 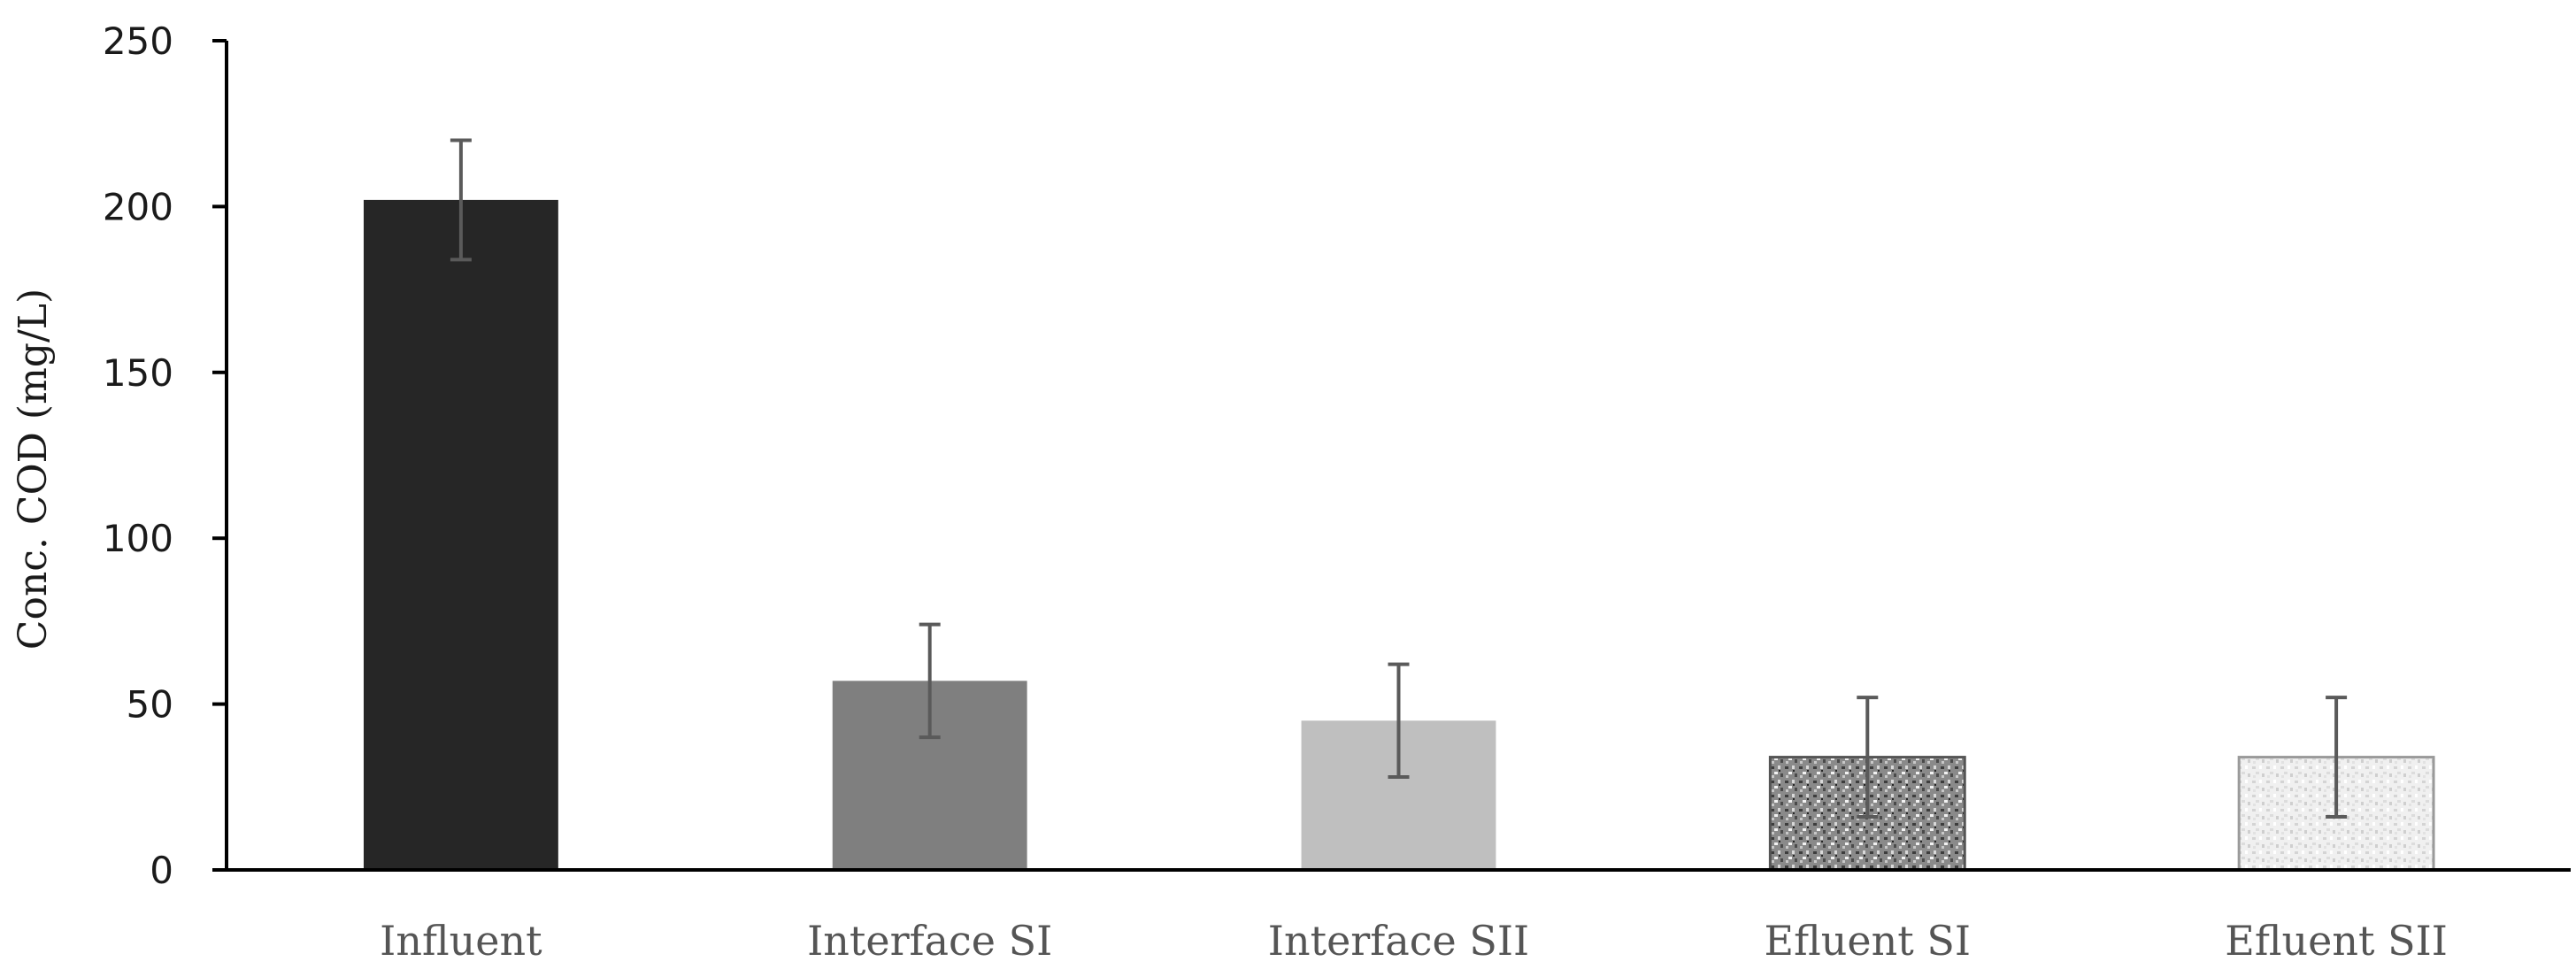 What do you see at coordinates (1398, 941) in the screenshot?
I see `x-category-label: Interface SII` at bounding box center [1398, 941].